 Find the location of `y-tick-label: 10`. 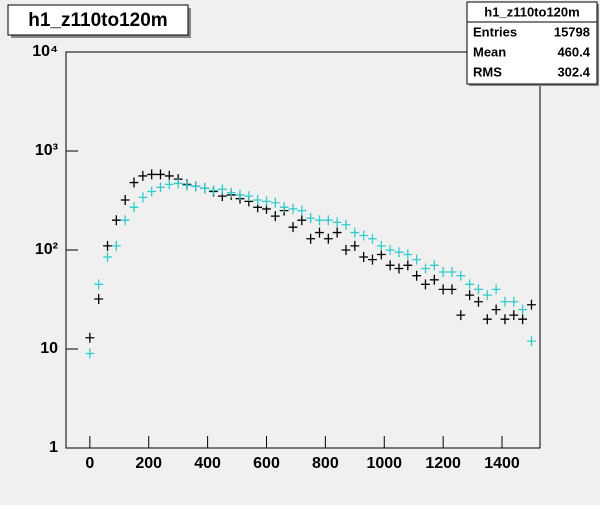

y-tick-label: 10 is located at coordinates (49, 348).